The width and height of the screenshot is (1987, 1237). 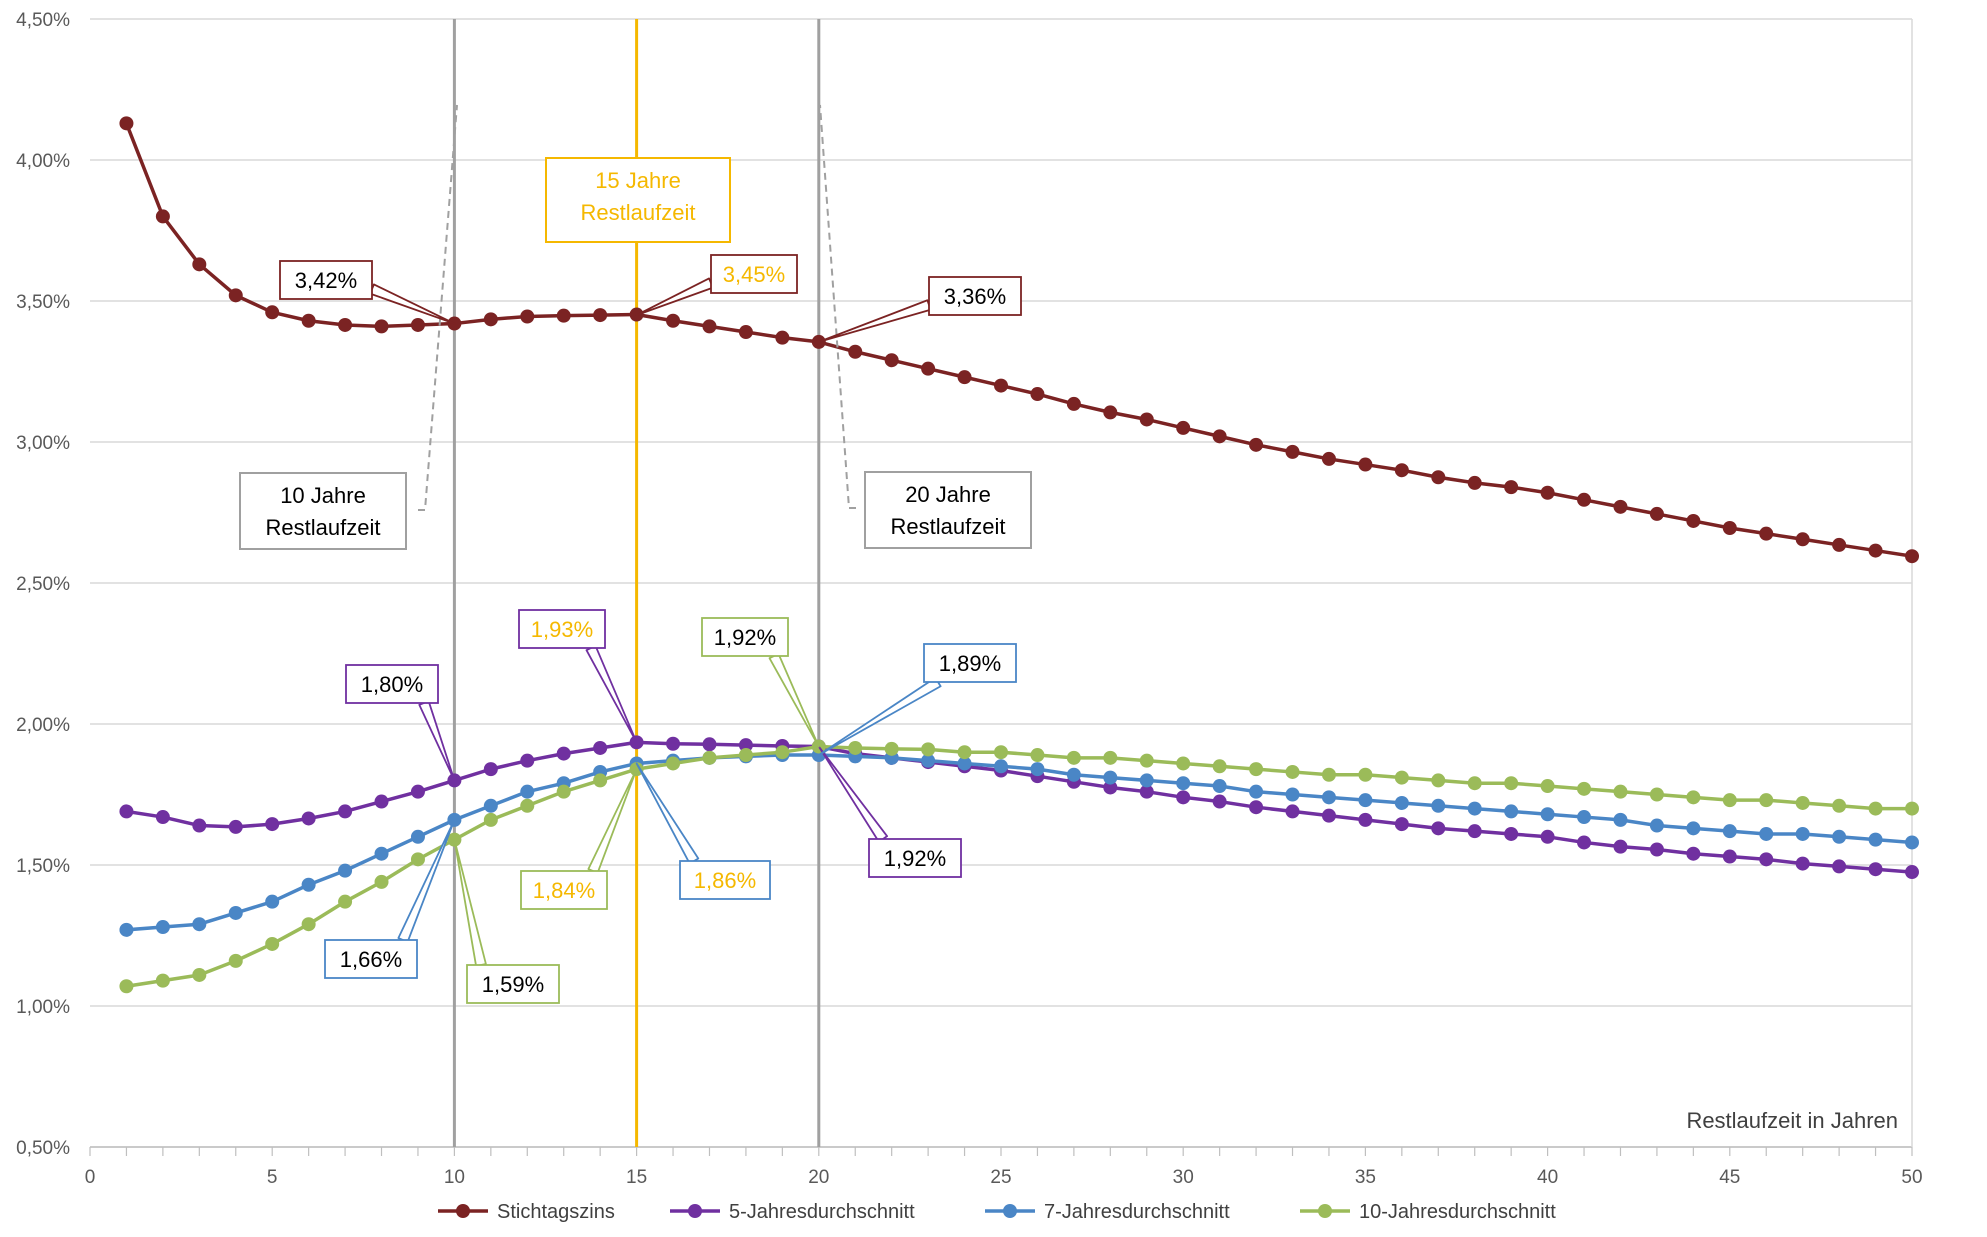 I want to click on legend-label: 5-Jahresdurchschnitt, so click(x=822, y=1212).